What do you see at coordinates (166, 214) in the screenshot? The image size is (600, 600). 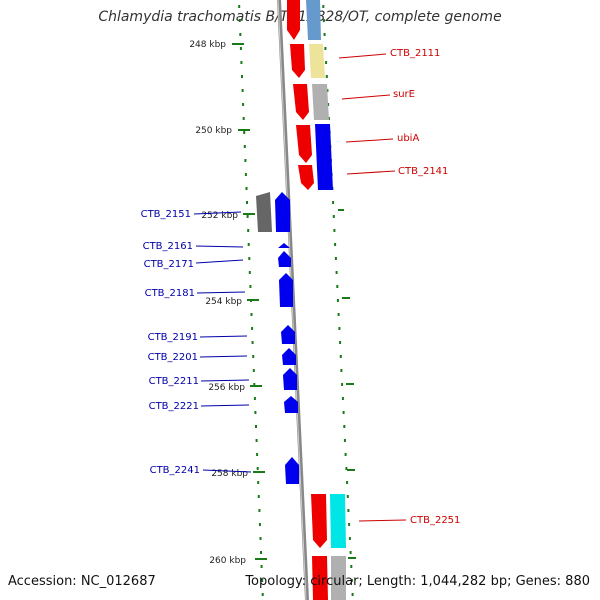 I see `gene-label-ctb-2151: CTB_2151` at bounding box center [166, 214].